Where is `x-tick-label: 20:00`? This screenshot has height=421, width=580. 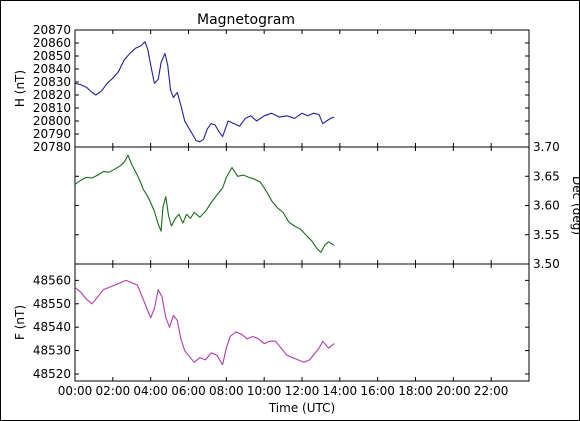
x-tick-label: 20:00 is located at coordinates (453, 391).